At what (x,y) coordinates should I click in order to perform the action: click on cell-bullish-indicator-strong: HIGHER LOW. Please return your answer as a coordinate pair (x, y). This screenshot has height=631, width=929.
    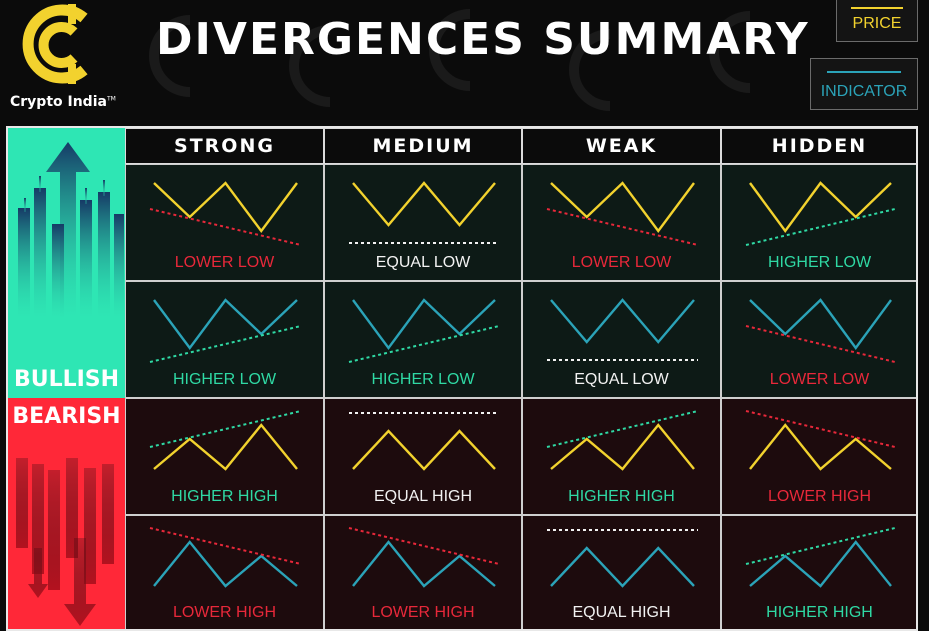
    Looking at the image, I should click on (224, 339).